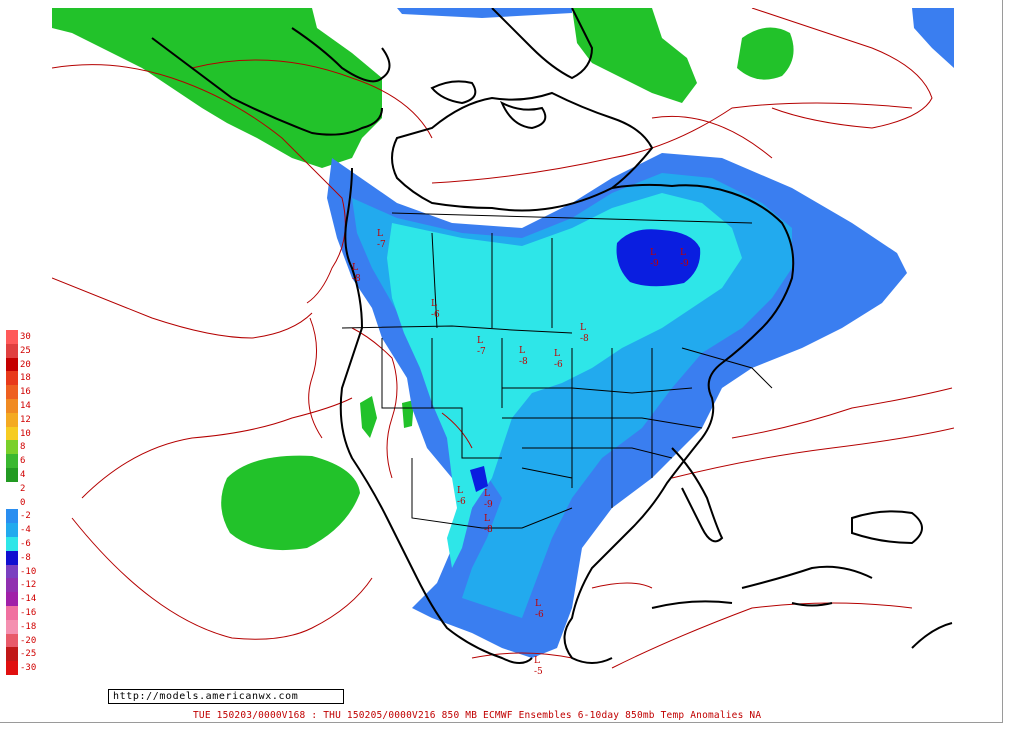  What do you see at coordinates (226, 696) in the screenshot?
I see `url-box: http://models.americanwx.com` at bounding box center [226, 696].